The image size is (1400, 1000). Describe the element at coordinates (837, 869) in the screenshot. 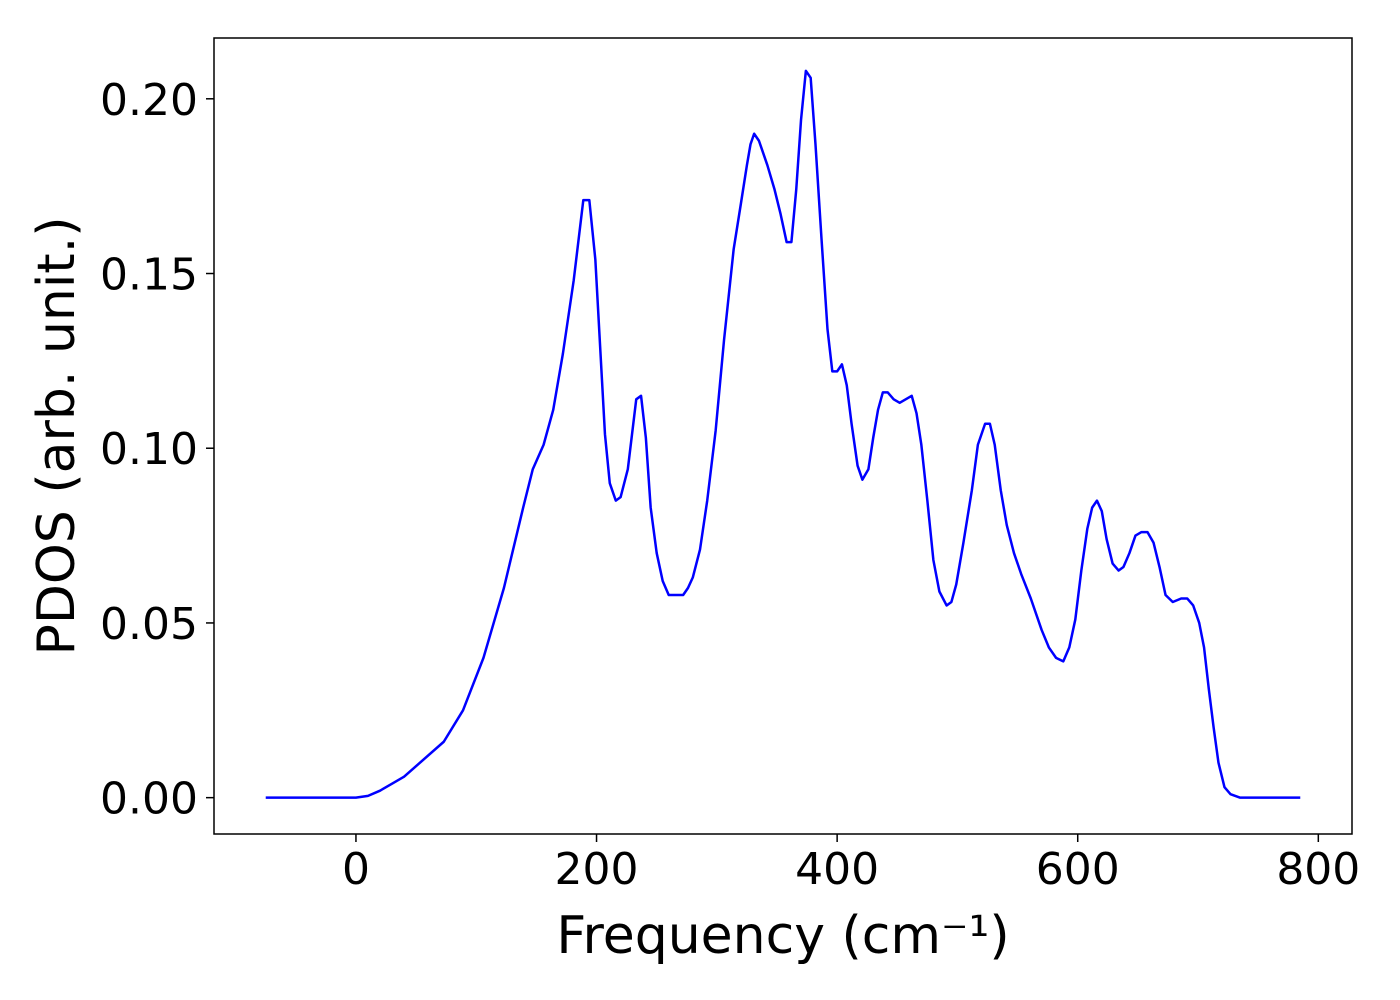

I see `x-tick-label: 400` at that location.